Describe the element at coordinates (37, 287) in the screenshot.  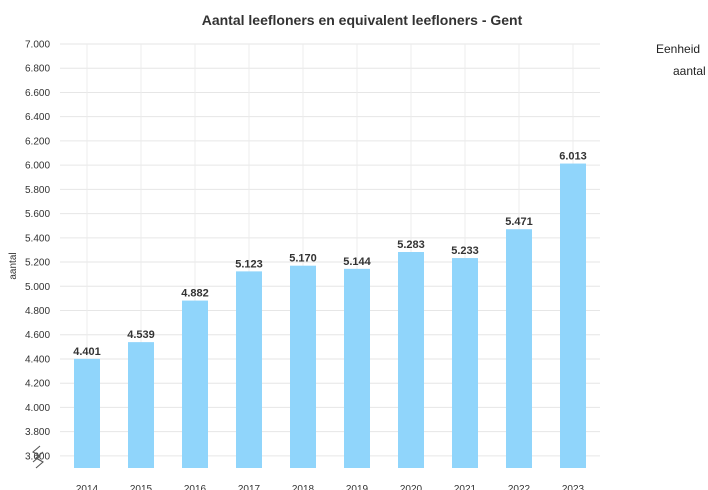
I see `y-tick-label: 5.000` at that location.